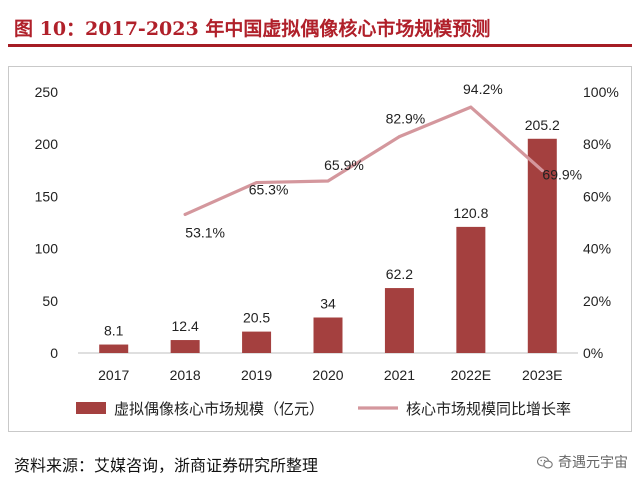 Image resolution: width=640 pixels, height=488 pixels. I want to click on y-right-tick-label: 100%, so click(601, 92).